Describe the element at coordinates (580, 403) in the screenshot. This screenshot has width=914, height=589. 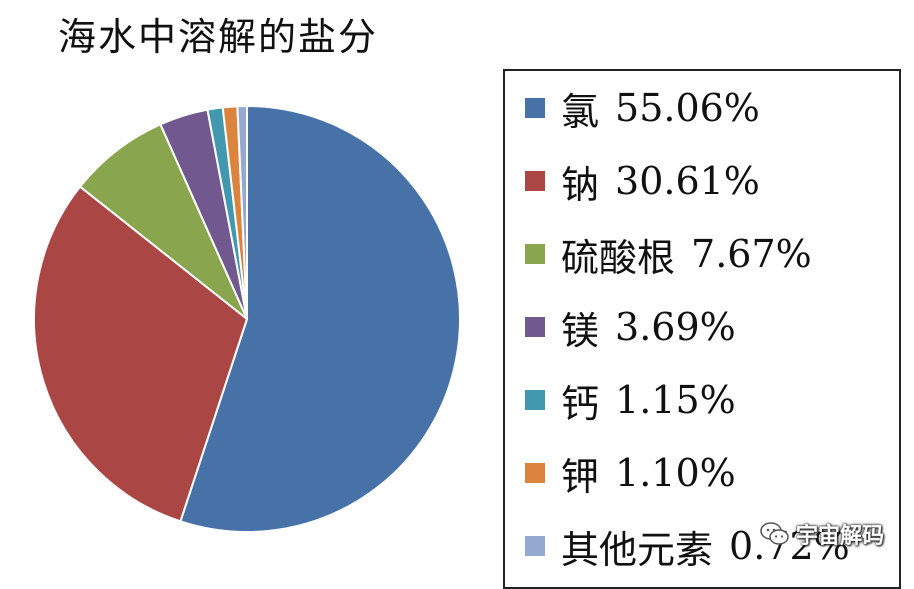
I see `legend-label: 钙` at that location.